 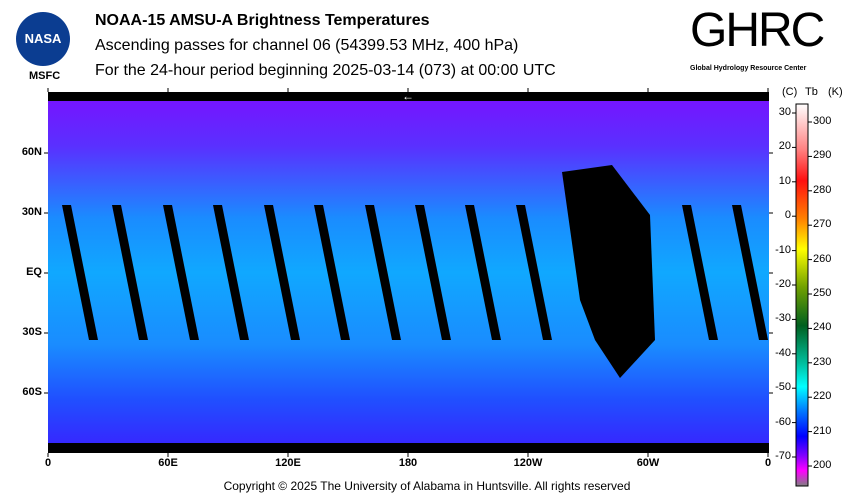 I want to click on direction-arrow: ←, so click(x=408, y=96).